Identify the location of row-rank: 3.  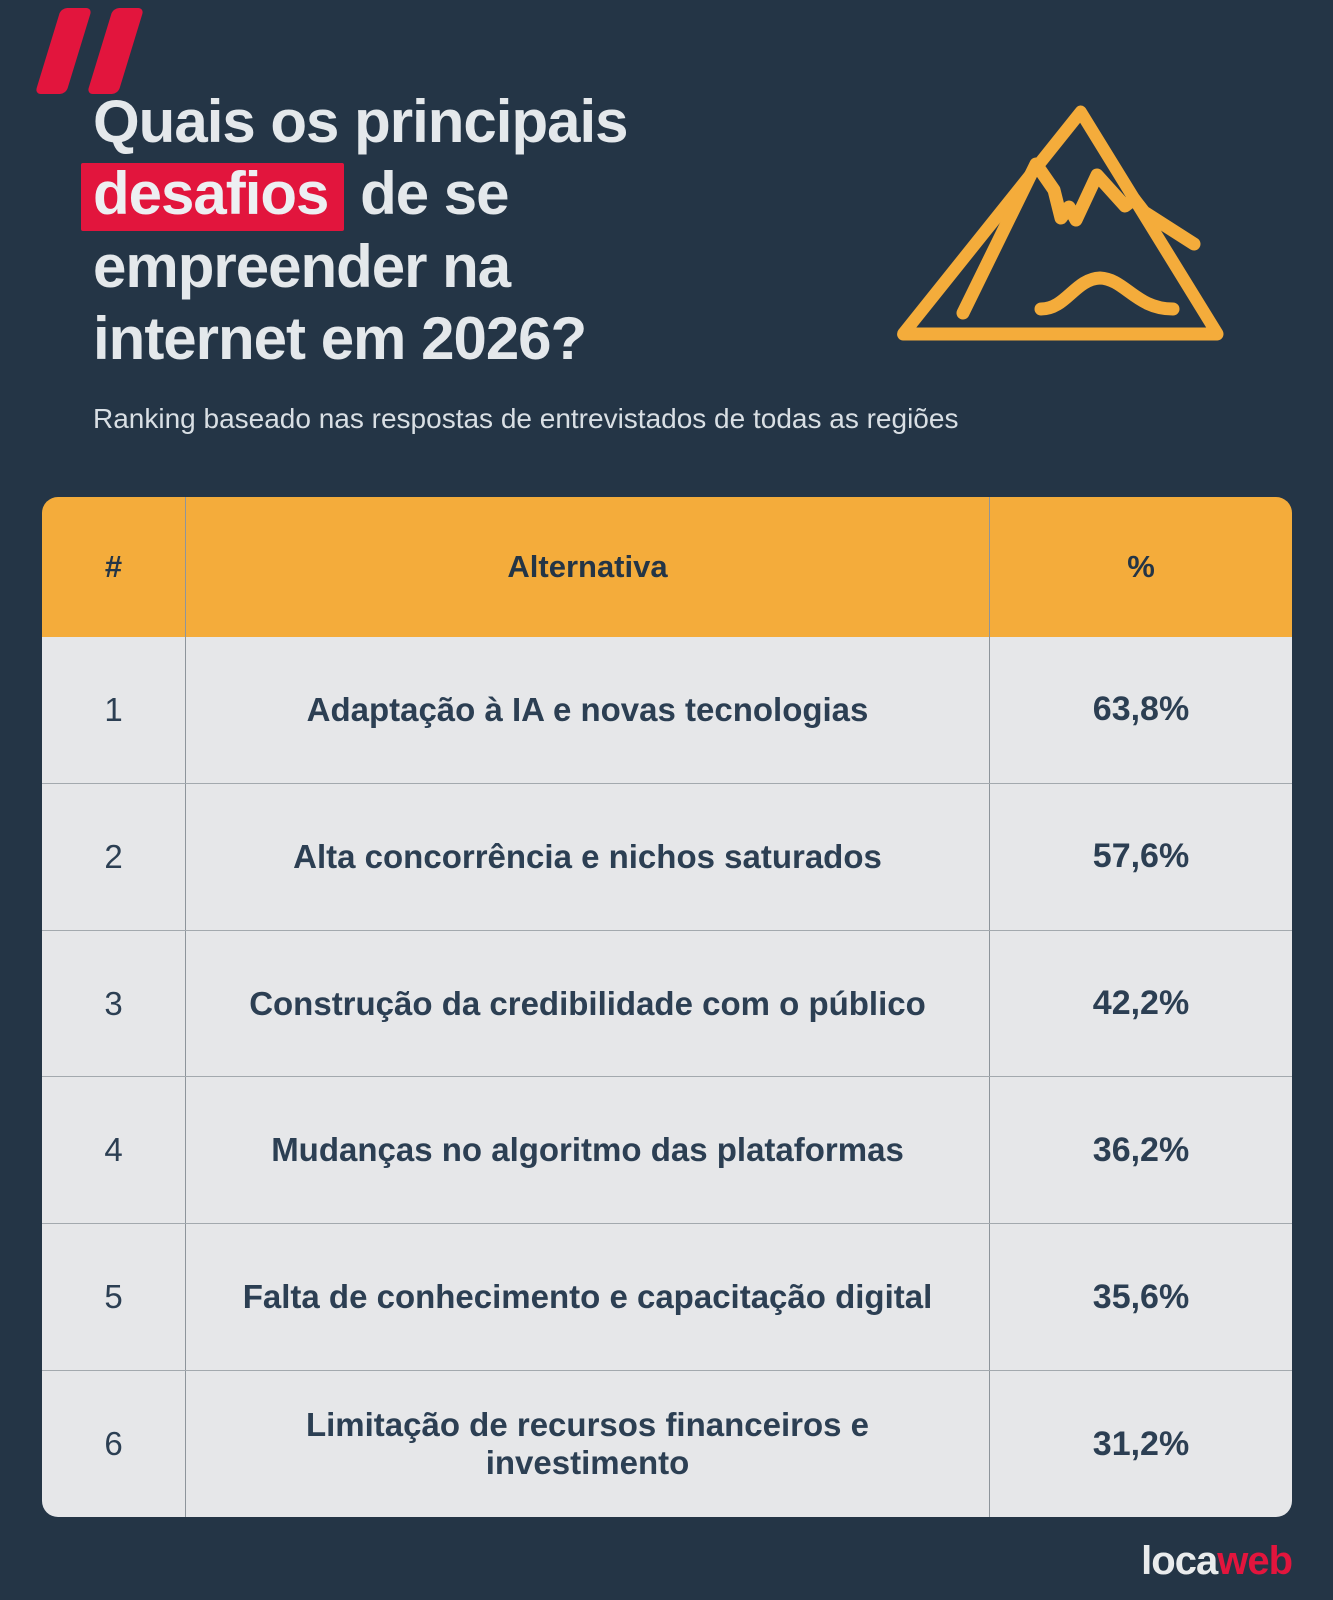
(114, 1003).